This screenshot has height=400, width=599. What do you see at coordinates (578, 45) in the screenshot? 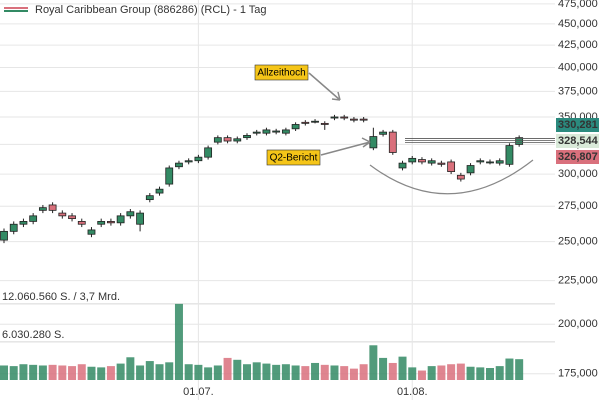
I see `y-tick-label: 425,000` at bounding box center [578, 45].